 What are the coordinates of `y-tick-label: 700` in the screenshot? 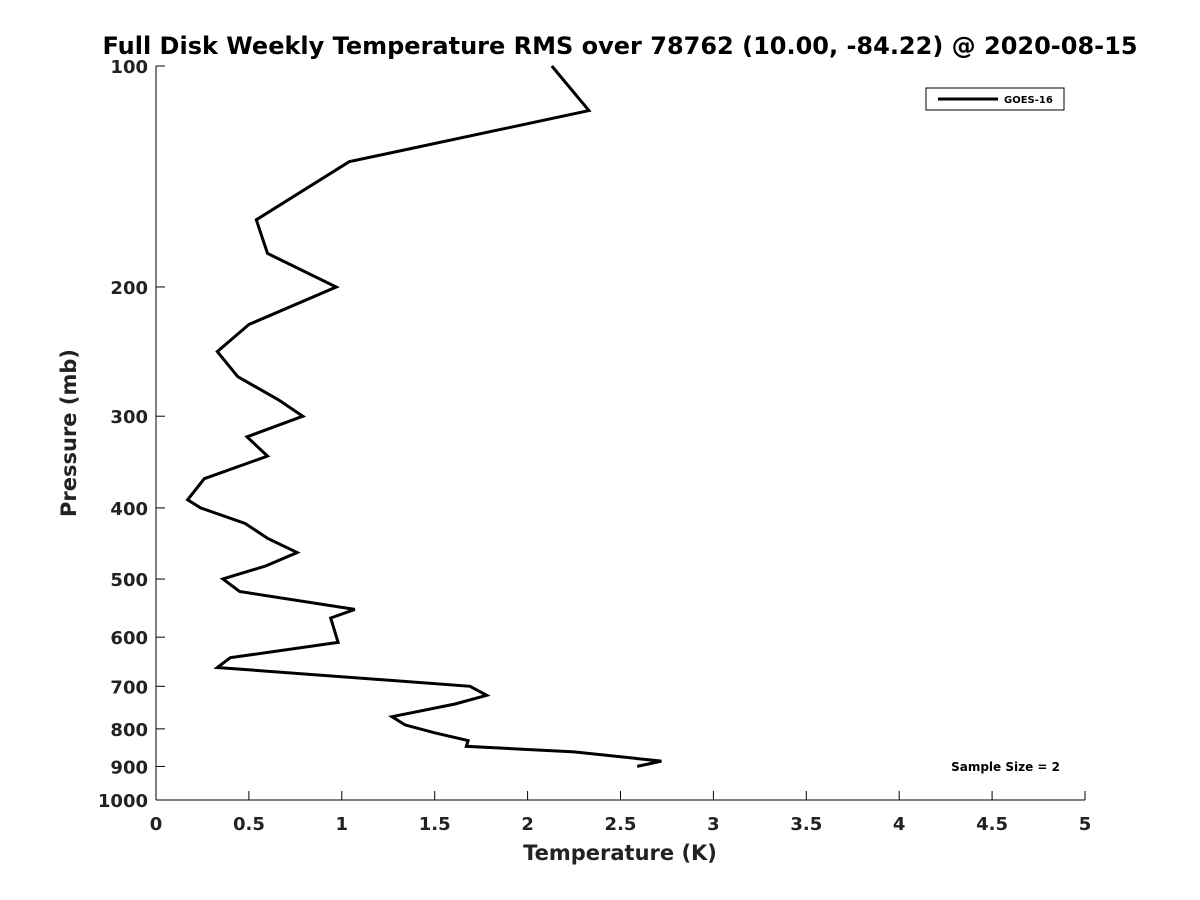 It's located at (129, 687).